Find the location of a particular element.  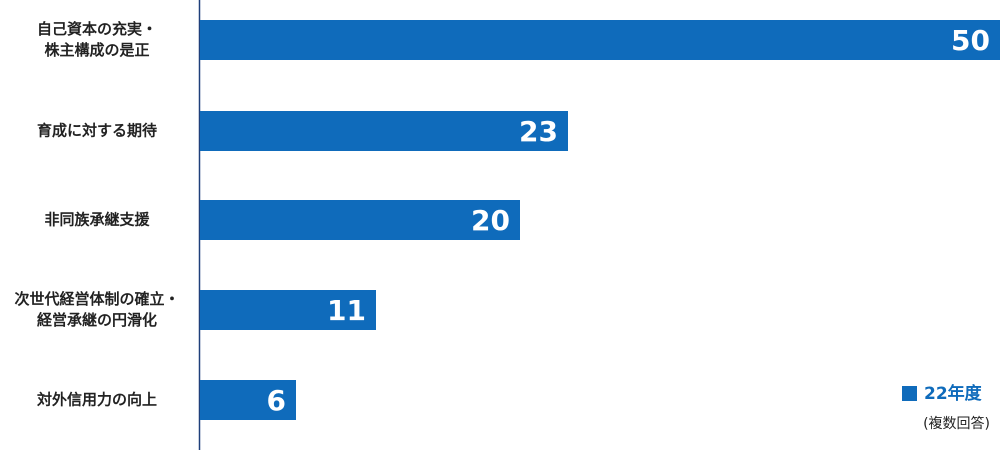

legend-swatch is located at coordinates (909, 393).